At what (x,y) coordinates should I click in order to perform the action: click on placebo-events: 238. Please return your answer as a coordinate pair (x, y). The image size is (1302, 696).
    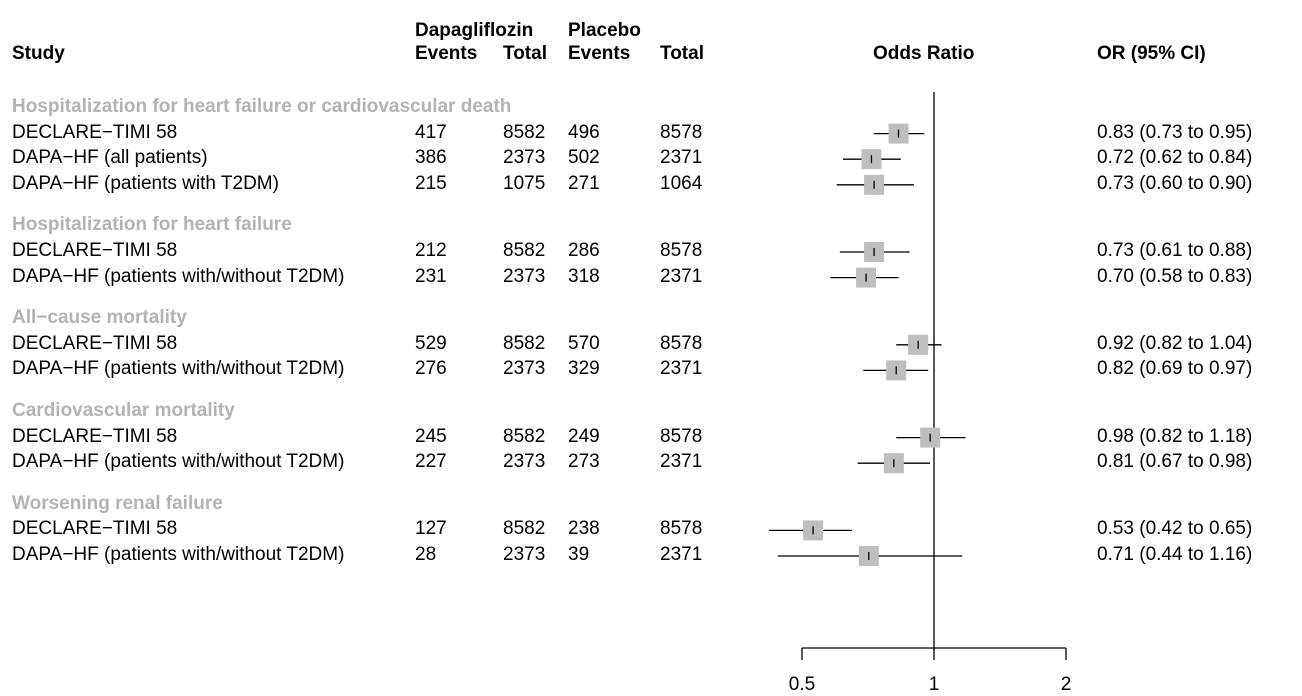
    Looking at the image, I should click on (584, 529).